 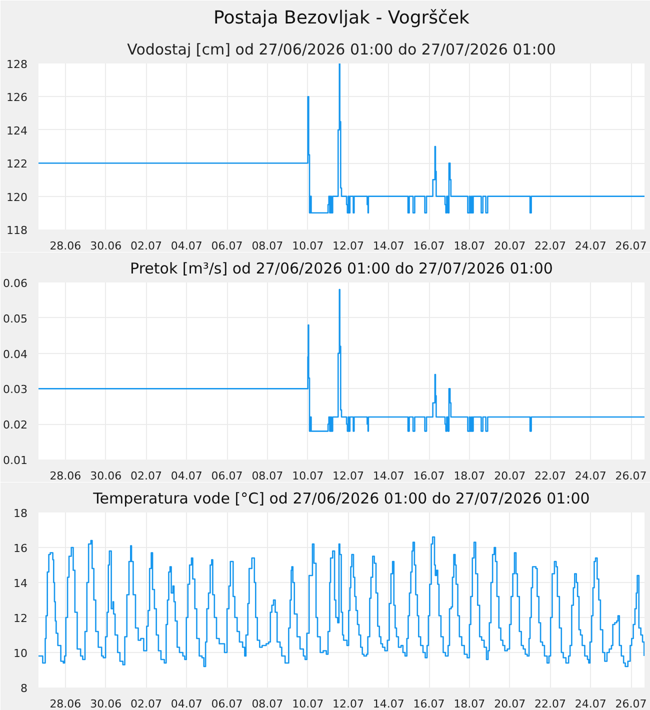 What do you see at coordinates (21, 618) in the screenshot?
I see `y-tick-label: 12` at bounding box center [21, 618].